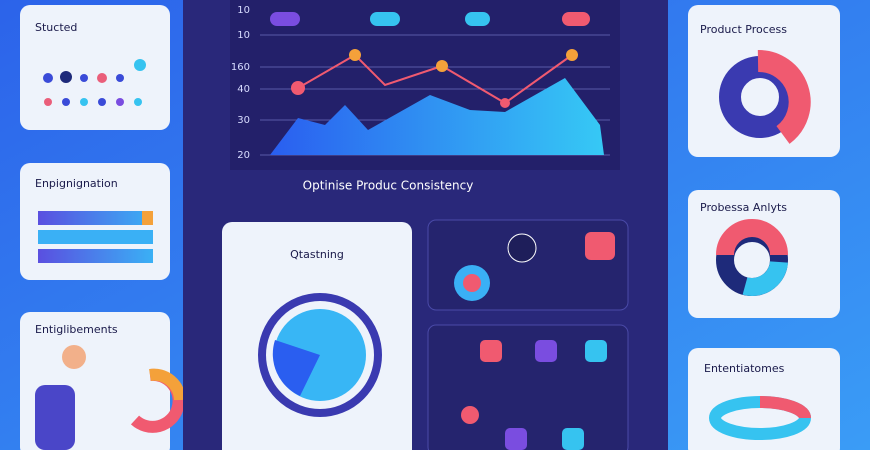 The width and height of the screenshot is (870, 450). Describe the element at coordinates (744, 368) in the screenshot. I see `card-title: Ententiatomes` at that location.